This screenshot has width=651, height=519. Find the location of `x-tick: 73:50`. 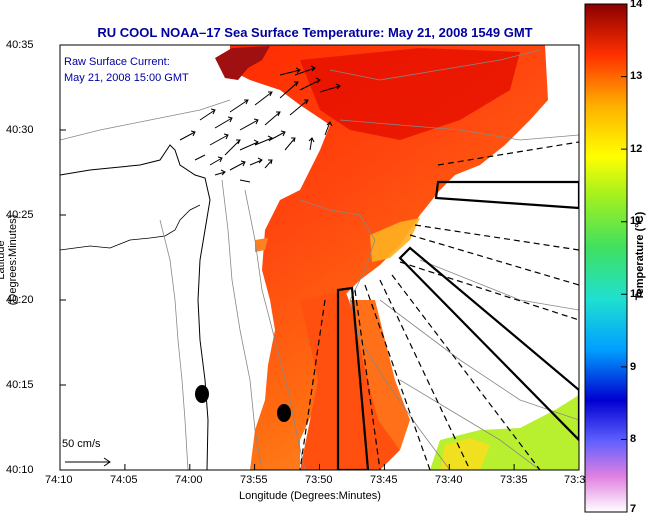

x-tick: 73:50 is located at coordinates (319, 480).